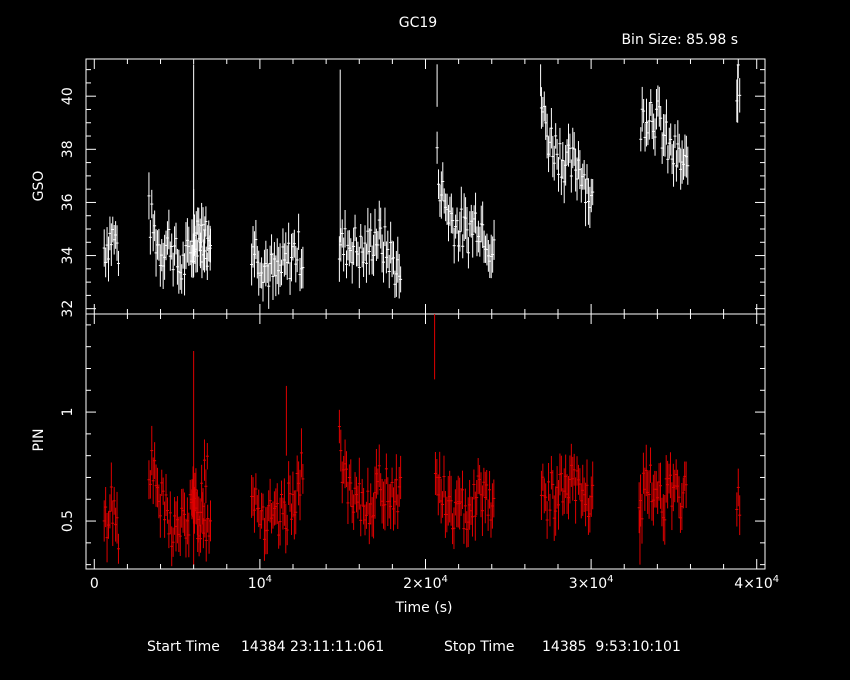  What do you see at coordinates (591, 583) in the screenshot?
I see `x-tick-label: 3×104` at bounding box center [591, 583].